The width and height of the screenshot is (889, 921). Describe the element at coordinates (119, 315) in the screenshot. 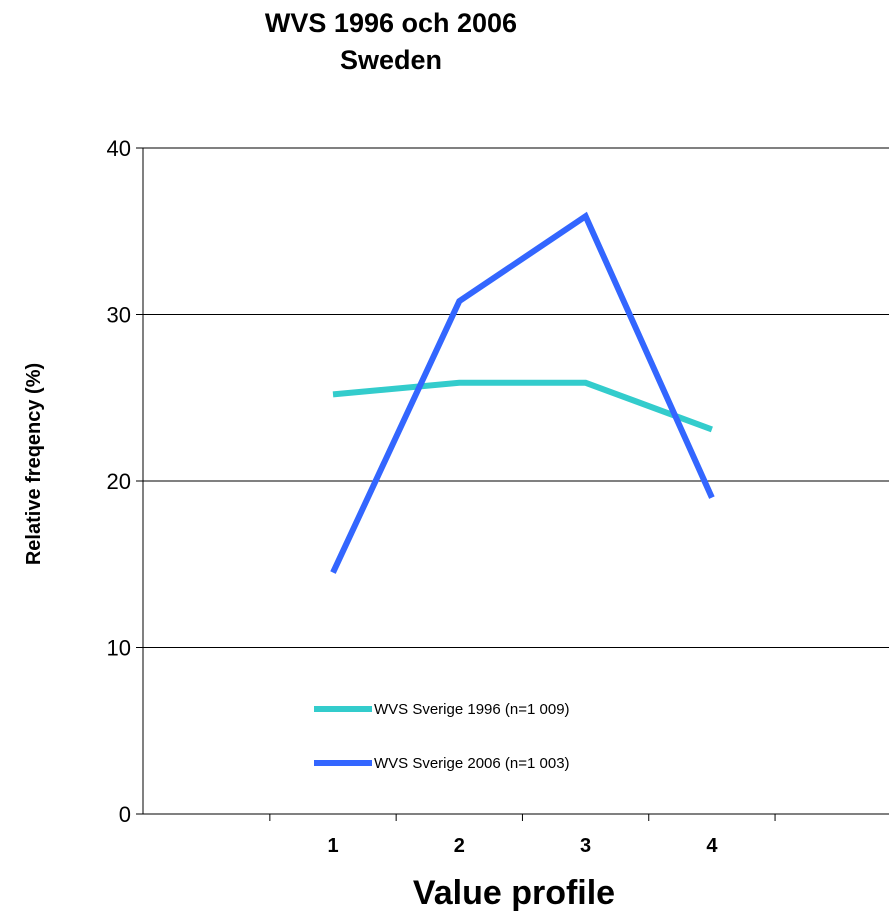

I see `y-tick-label: 30` at that location.